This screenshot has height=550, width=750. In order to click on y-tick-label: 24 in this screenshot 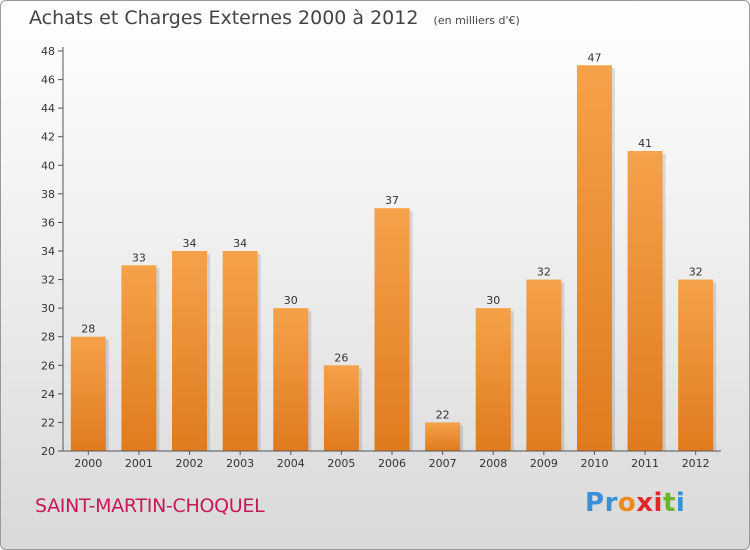, I will do `click(48, 394)`.